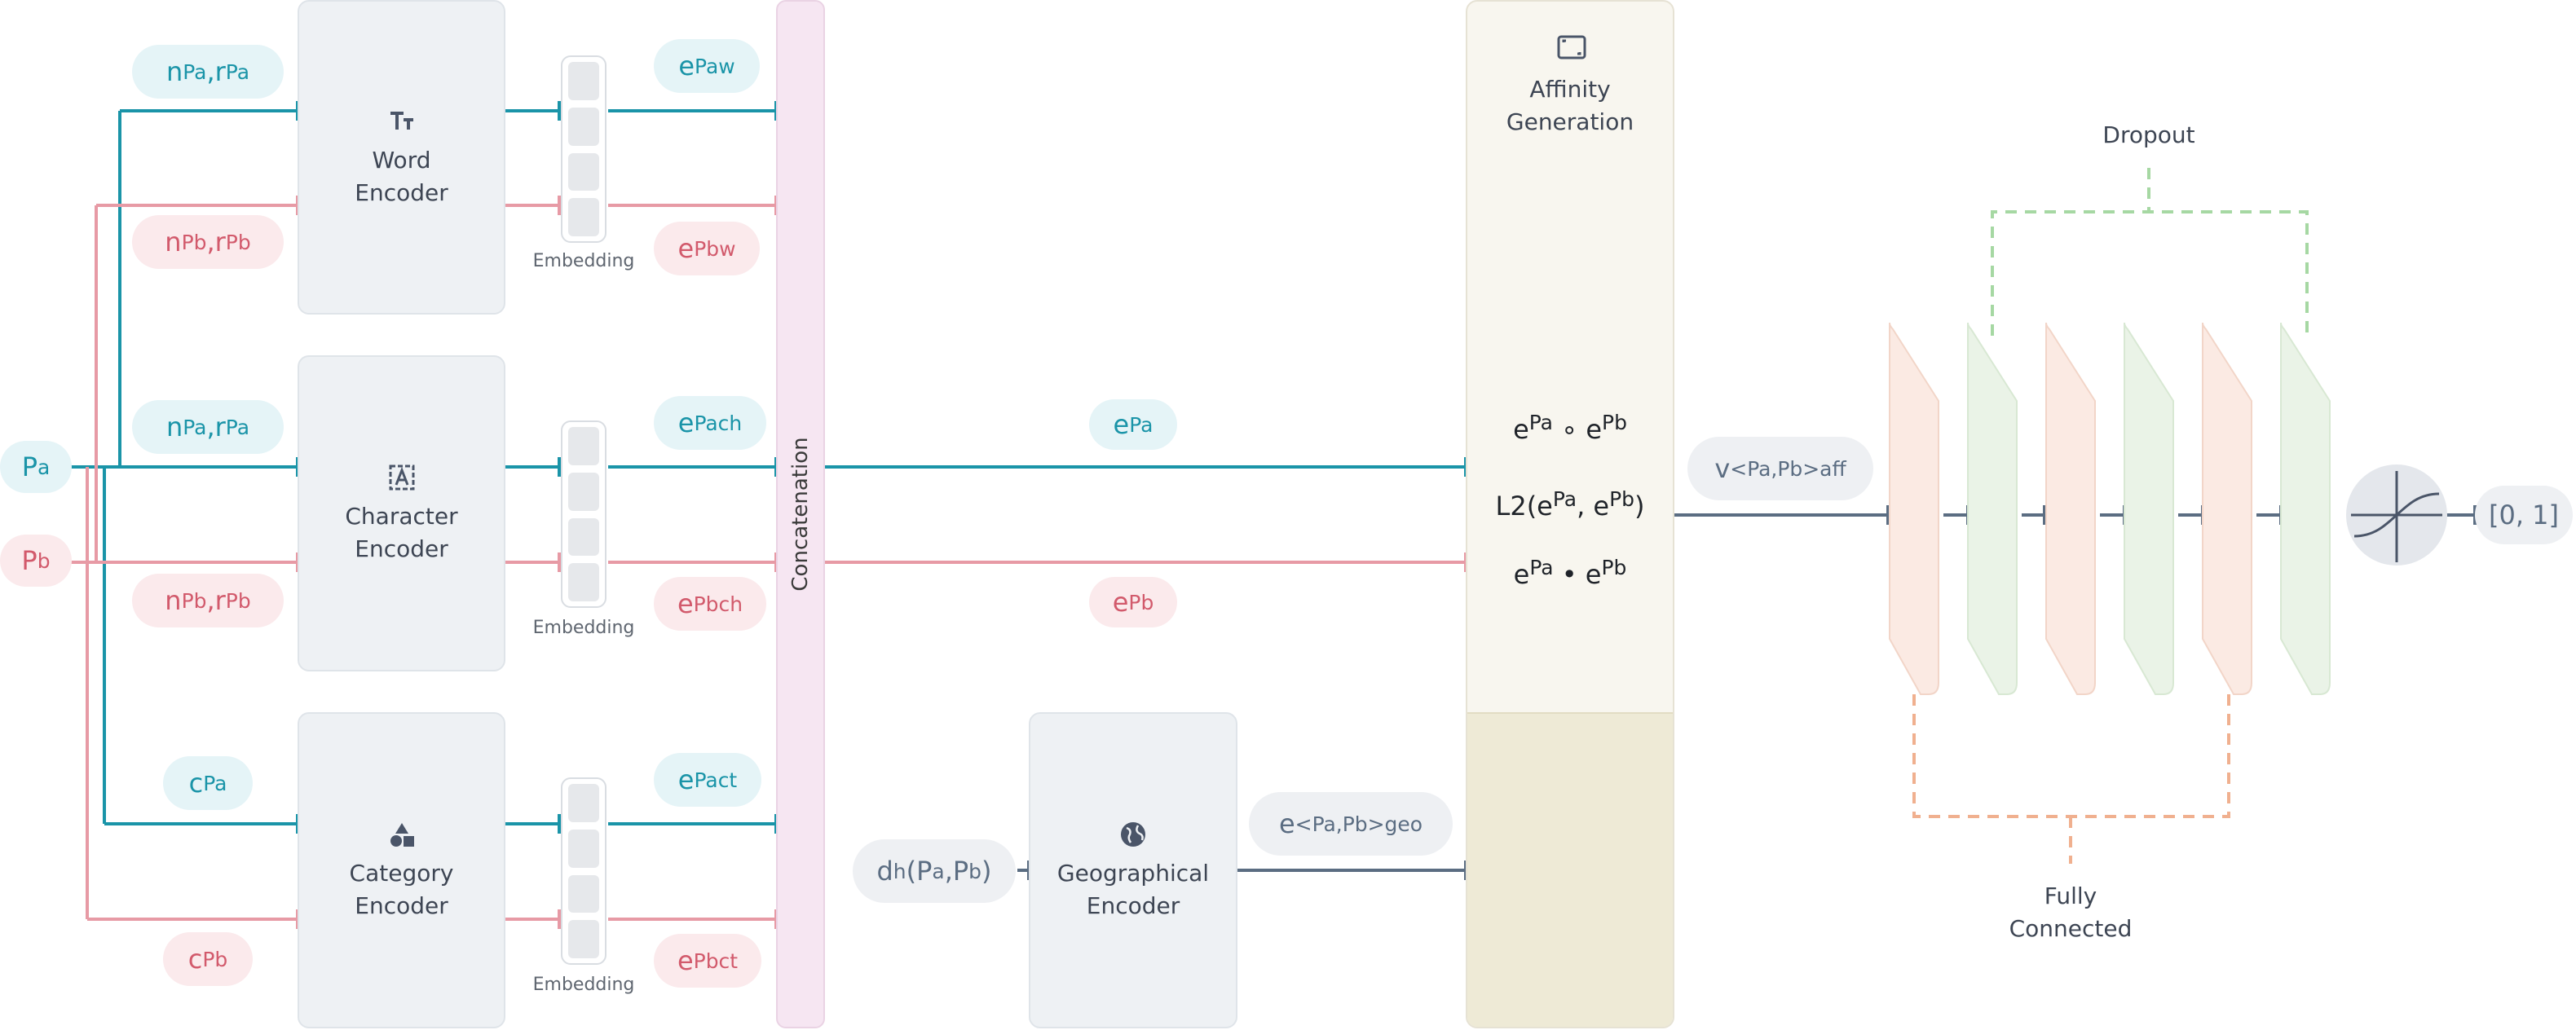 The height and width of the screenshot is (1030, 2576). Describe the element at coordinates (401, 121) in the screenshot. I see `text-size-icon` at that location.